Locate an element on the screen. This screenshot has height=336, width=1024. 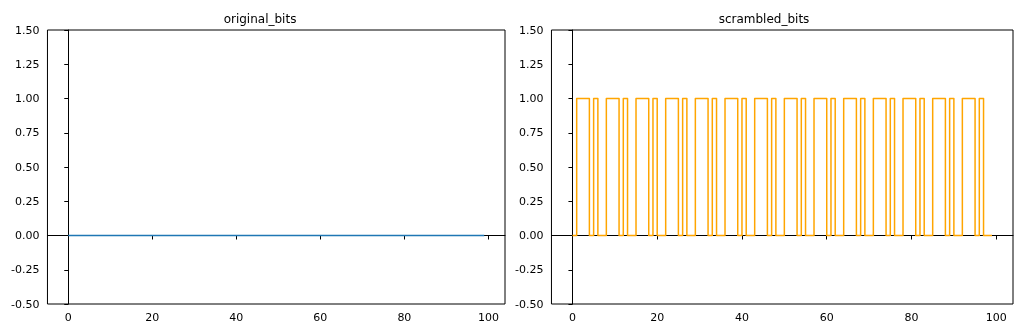
chart-title: original_bits is located at coordinates (260, 19).